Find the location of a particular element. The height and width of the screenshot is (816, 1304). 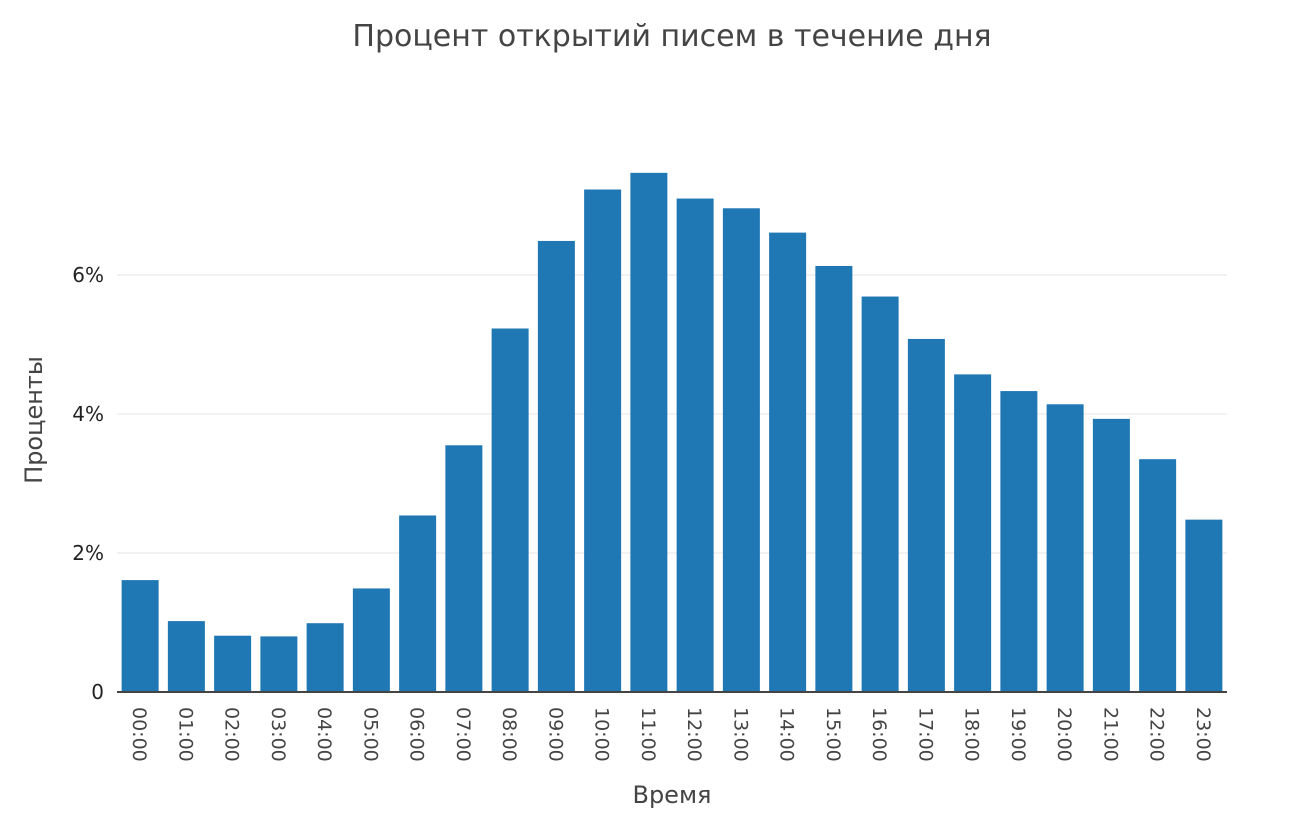

y-tick-labels: 0 2% 4% 6% is located at coordinates (88, 483).